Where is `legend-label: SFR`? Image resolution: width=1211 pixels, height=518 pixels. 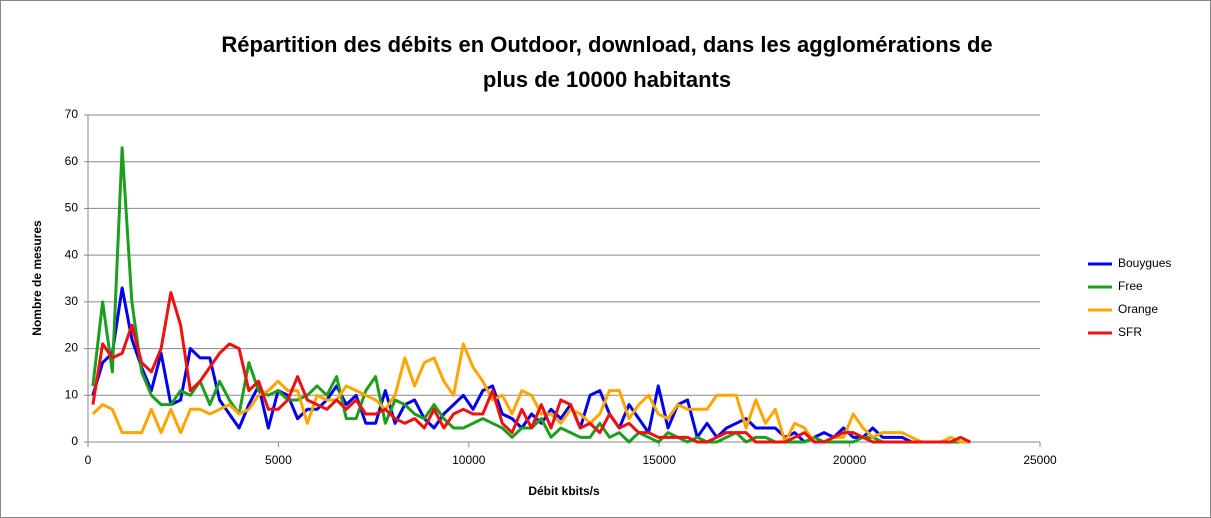
legend-label: SFR is located at coordinates (1130, 332).